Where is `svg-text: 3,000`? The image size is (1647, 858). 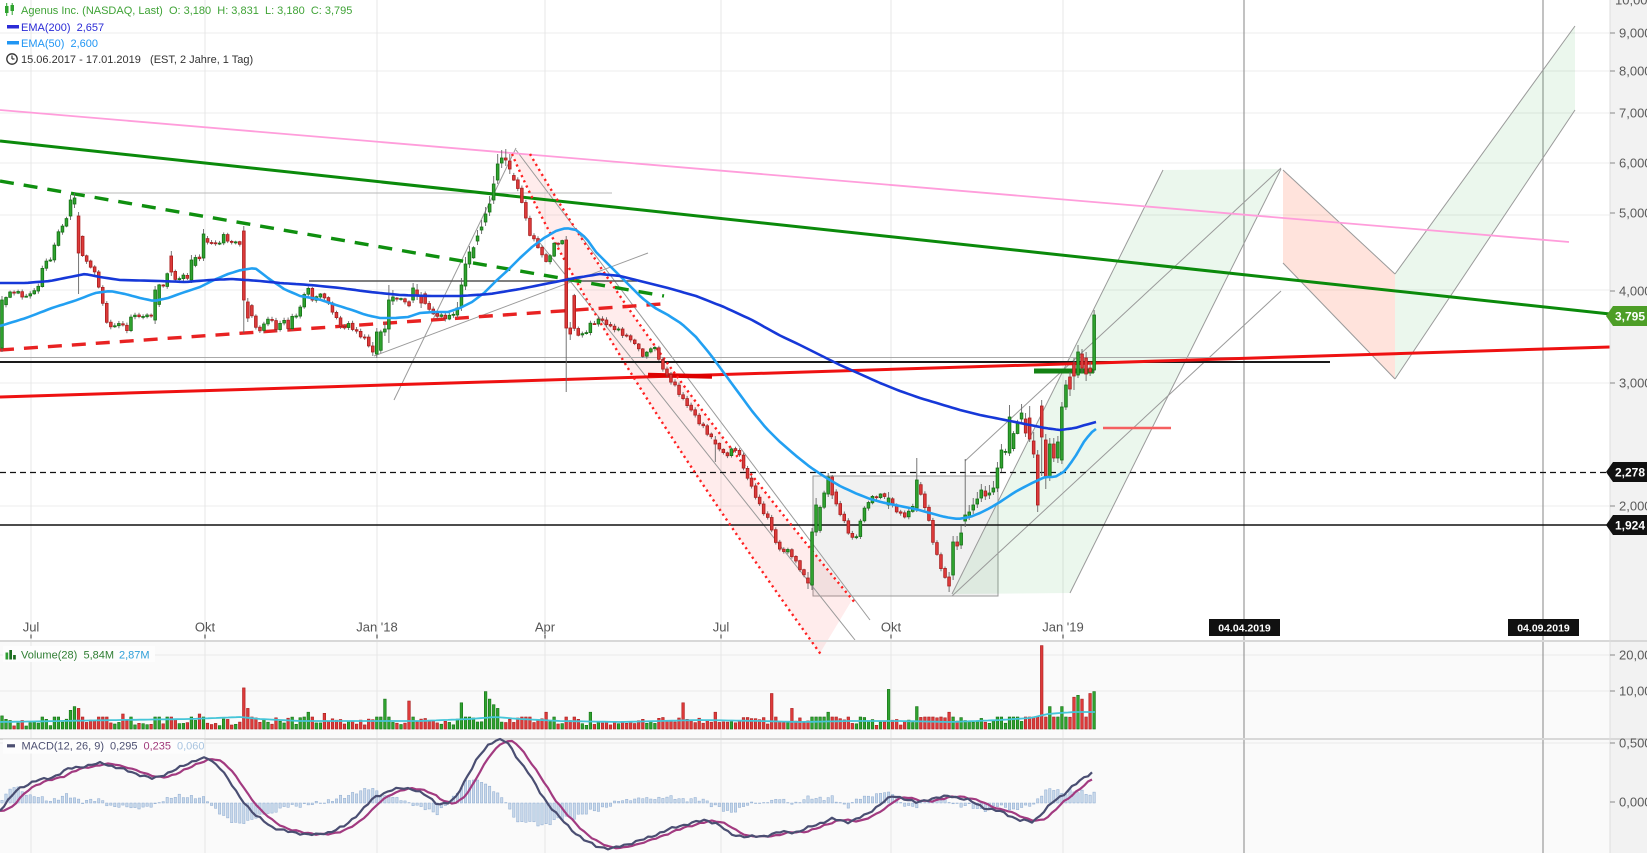
svg-text: 3,000 is located at coordinates (1633, 383).